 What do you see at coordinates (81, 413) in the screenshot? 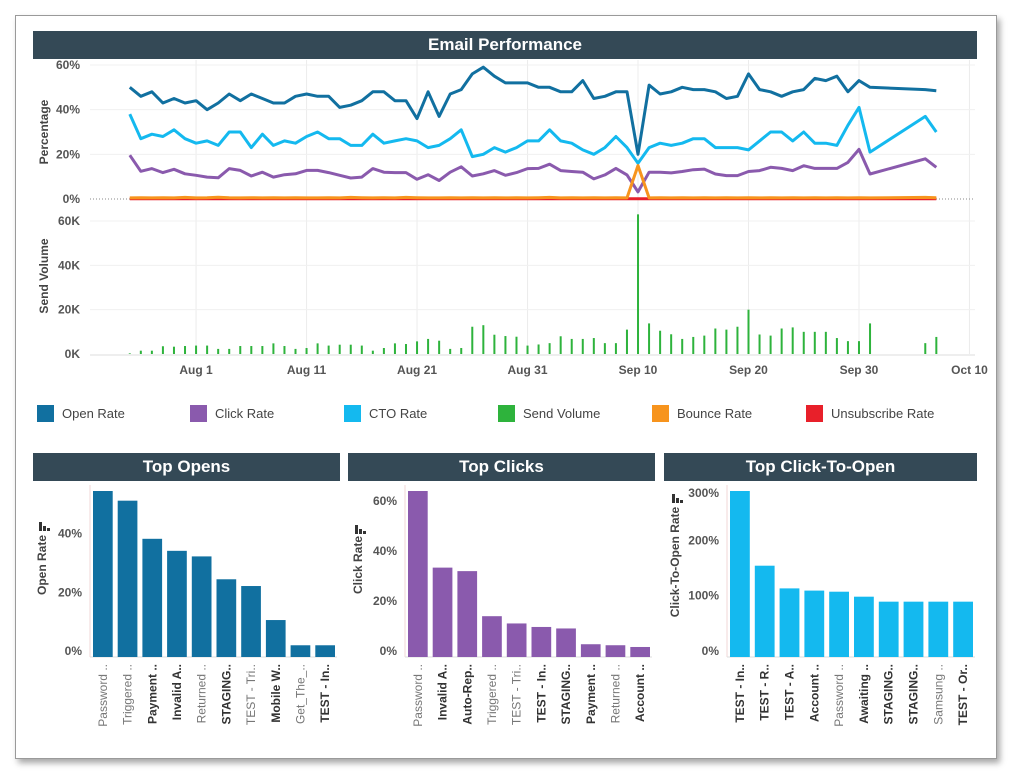
I see `legend-item-open-rate: Open Rate` at bounding box center [81, 413].